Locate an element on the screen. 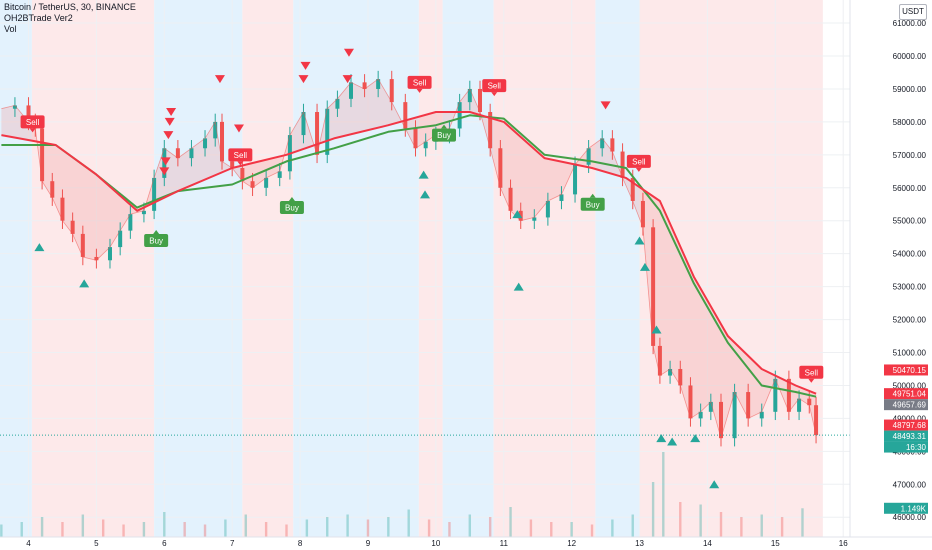 The height and width of the screenshot is (550, 932). x-tick-label: 7 is located at coordinates (232, 543).